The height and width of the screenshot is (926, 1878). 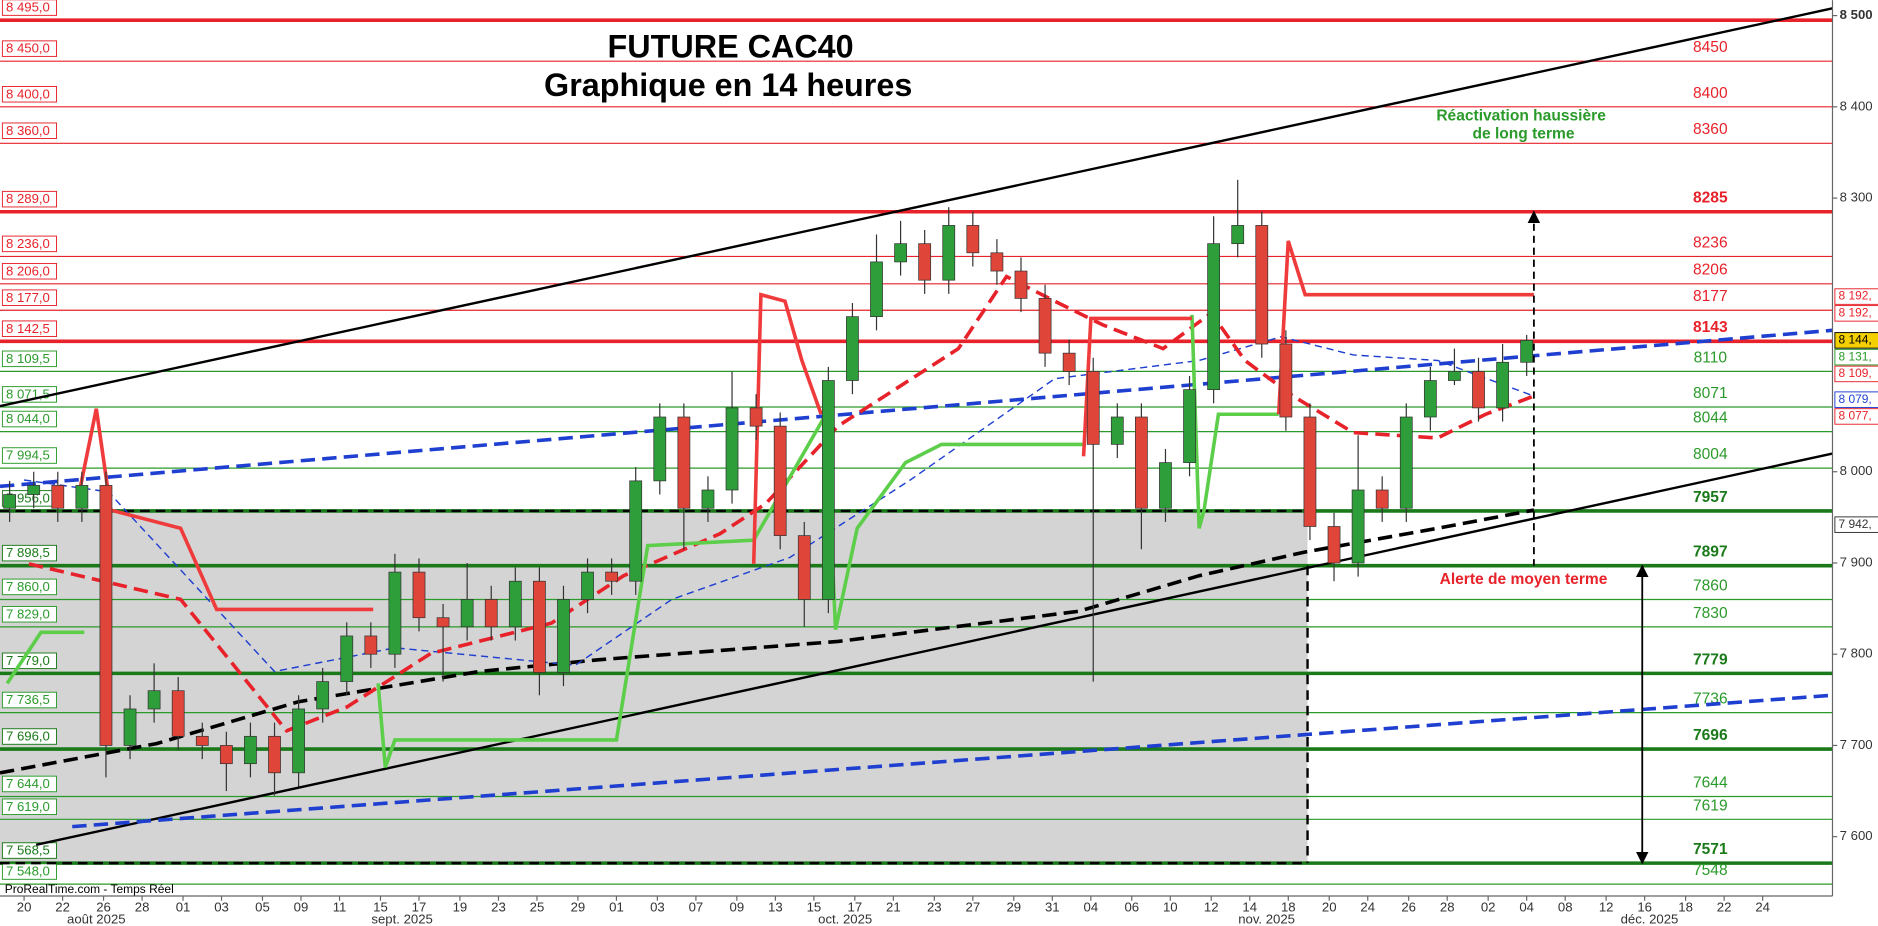 I want to click on x-tick-label: 15, so click(x=380, y=906).